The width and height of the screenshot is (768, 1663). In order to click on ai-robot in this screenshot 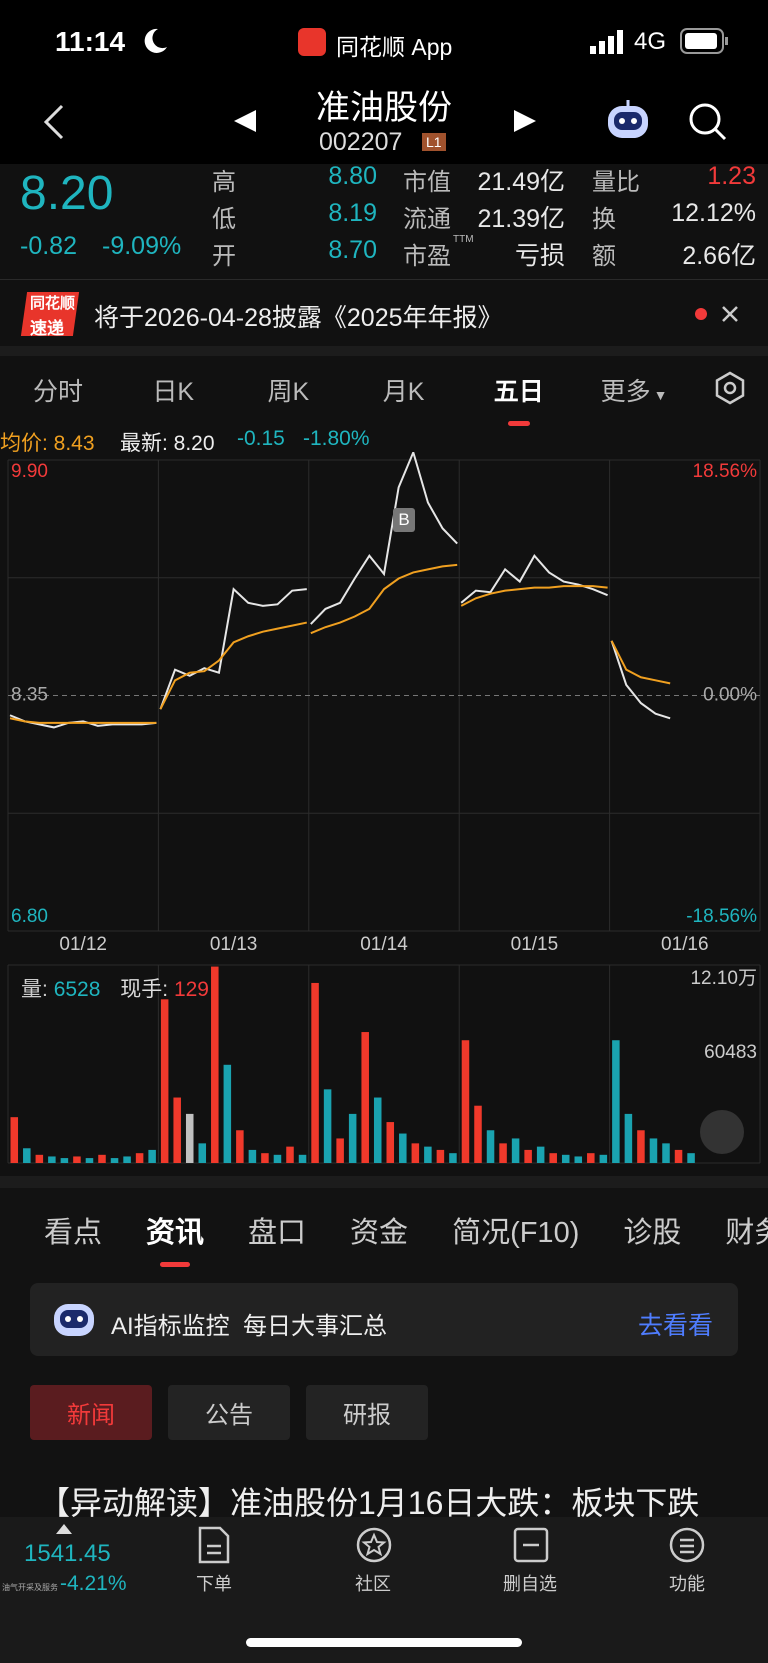, I will do `click(628, 120)`.